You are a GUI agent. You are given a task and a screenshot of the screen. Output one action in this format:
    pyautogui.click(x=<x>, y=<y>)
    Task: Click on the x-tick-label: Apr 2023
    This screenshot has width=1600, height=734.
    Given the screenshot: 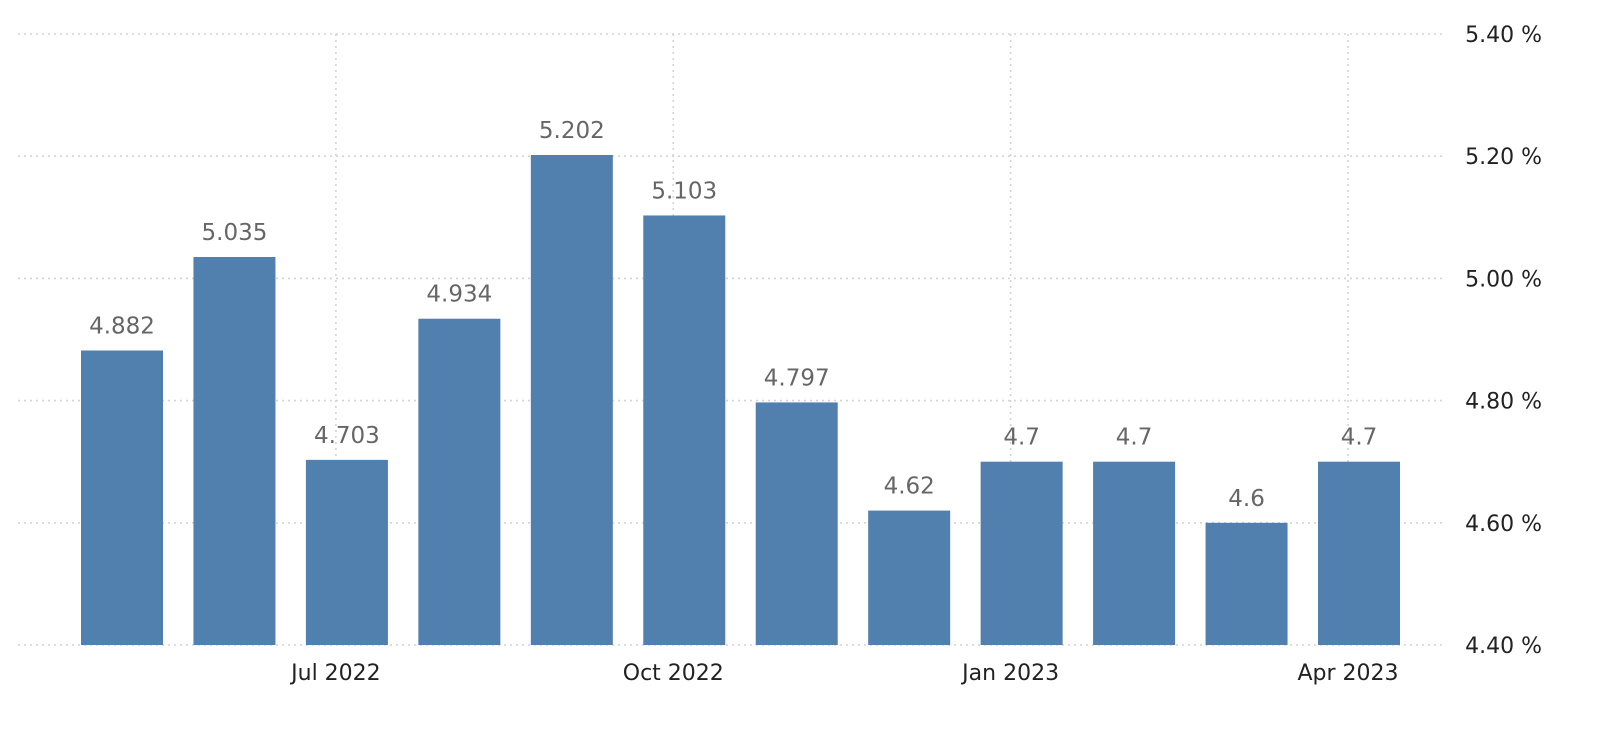 What is the action you would take?
    pyautogui.click(x=1347, y=673)
    